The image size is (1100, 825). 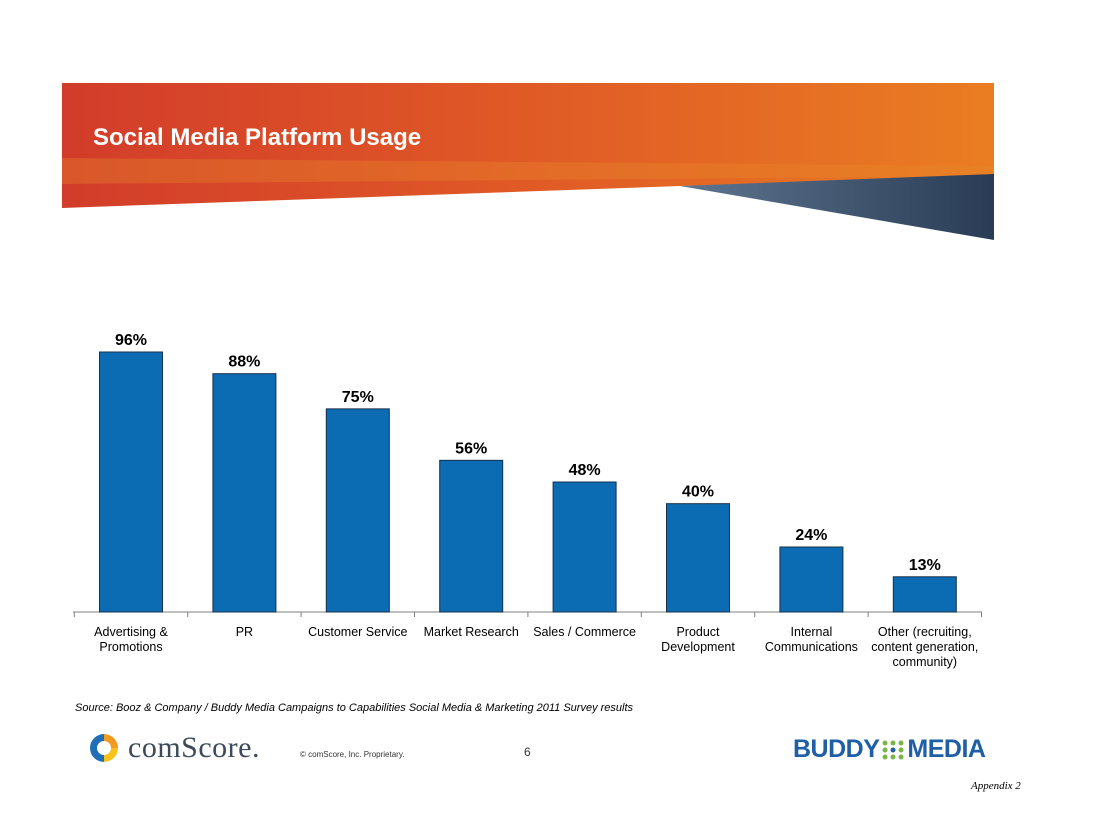 I want to click on slide-title: Social Media Platform Usage, so click(x=257, y=137).